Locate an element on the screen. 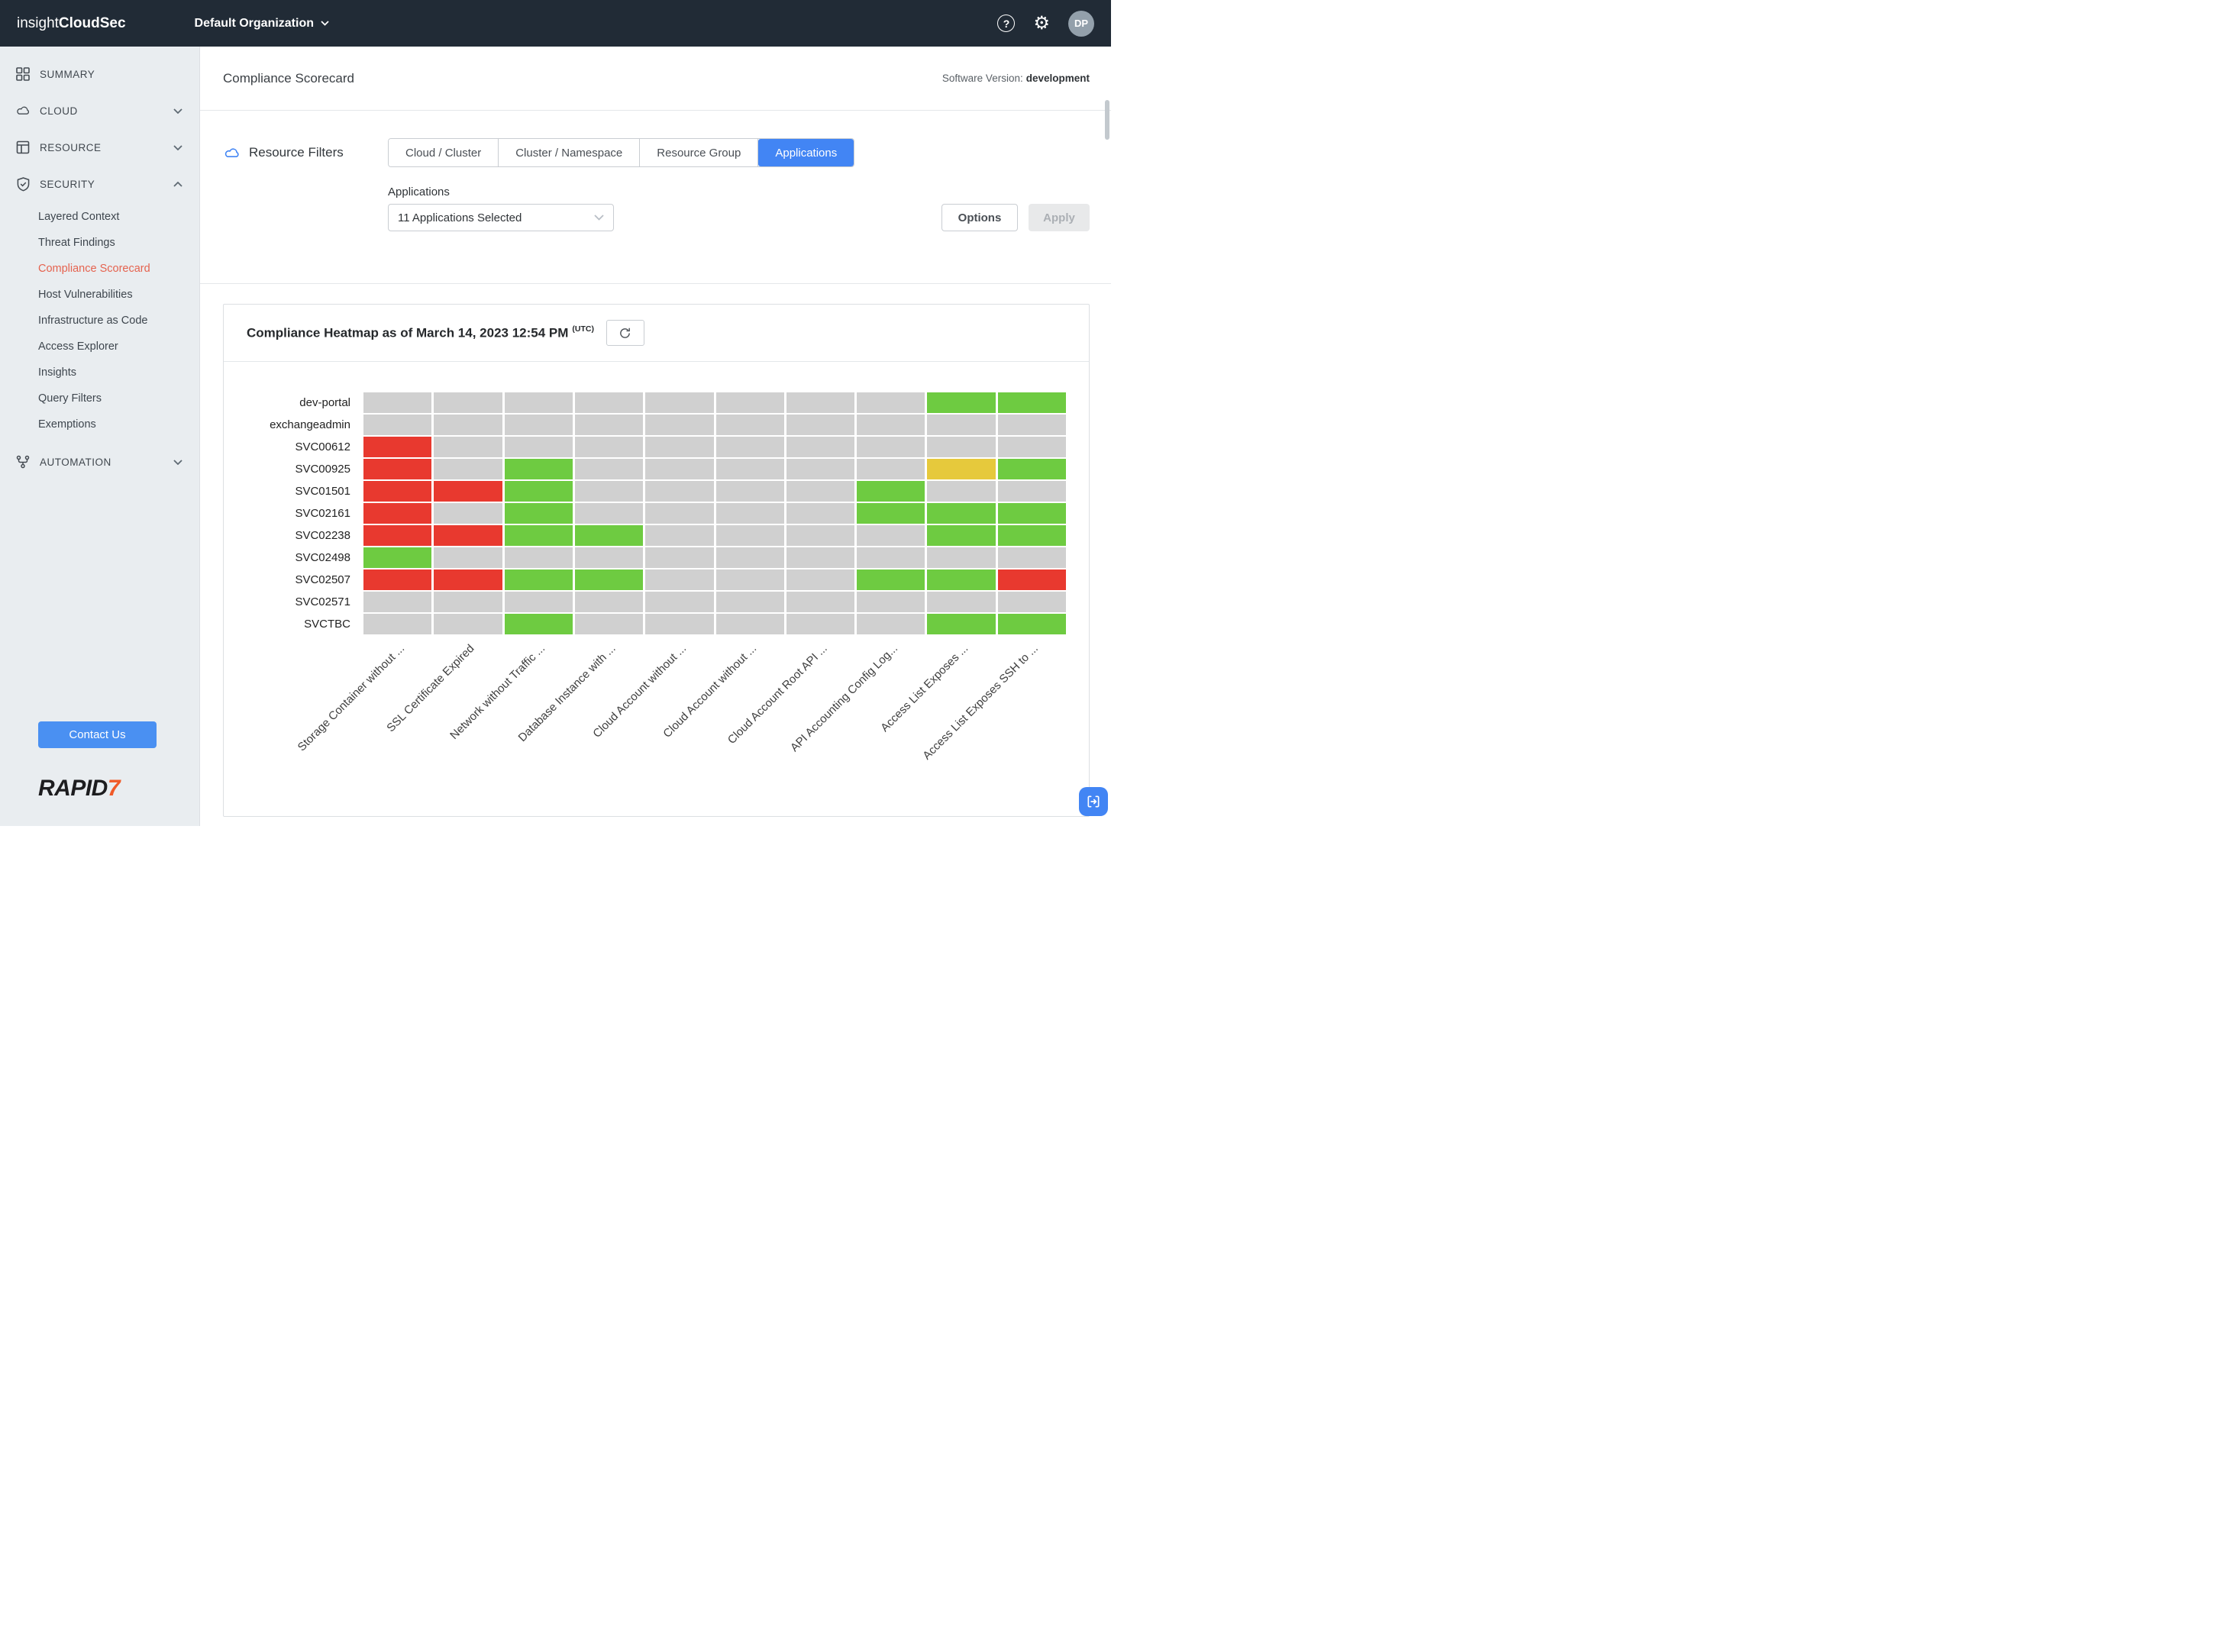 The width and height of the screenshot is (2222, 1652). heatmap-cell-svc02498-col9 is located at coordinates (961, 557).